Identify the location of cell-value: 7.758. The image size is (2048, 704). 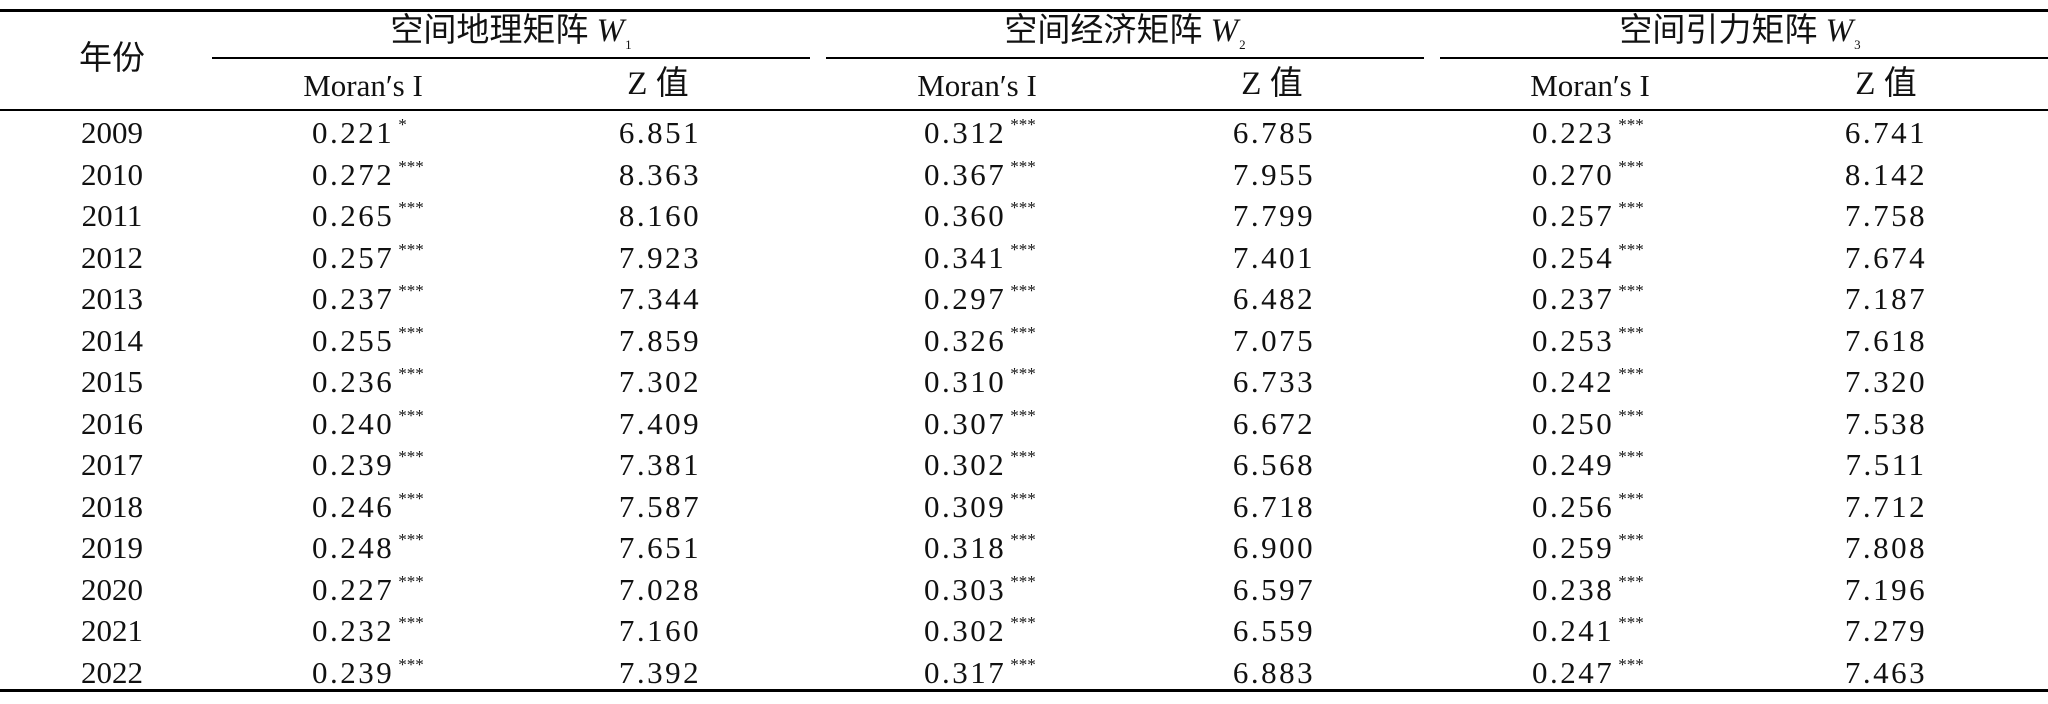
(1886, 215).